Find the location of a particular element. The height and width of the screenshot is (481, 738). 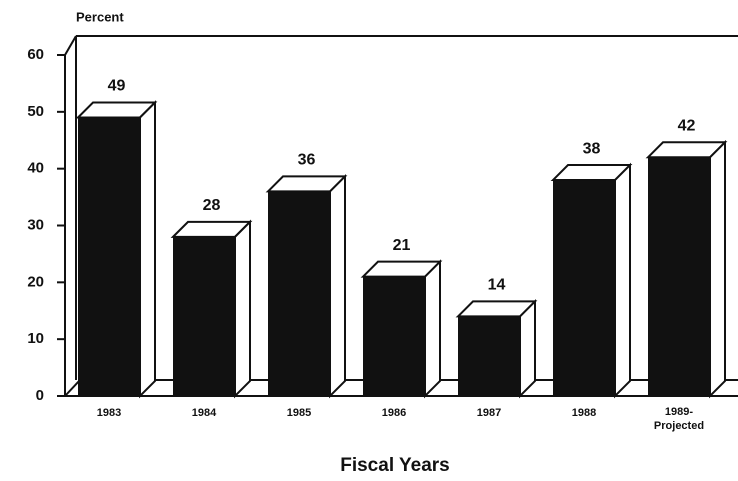

y-axis-label: Percent is located at coordinates (100, 16).